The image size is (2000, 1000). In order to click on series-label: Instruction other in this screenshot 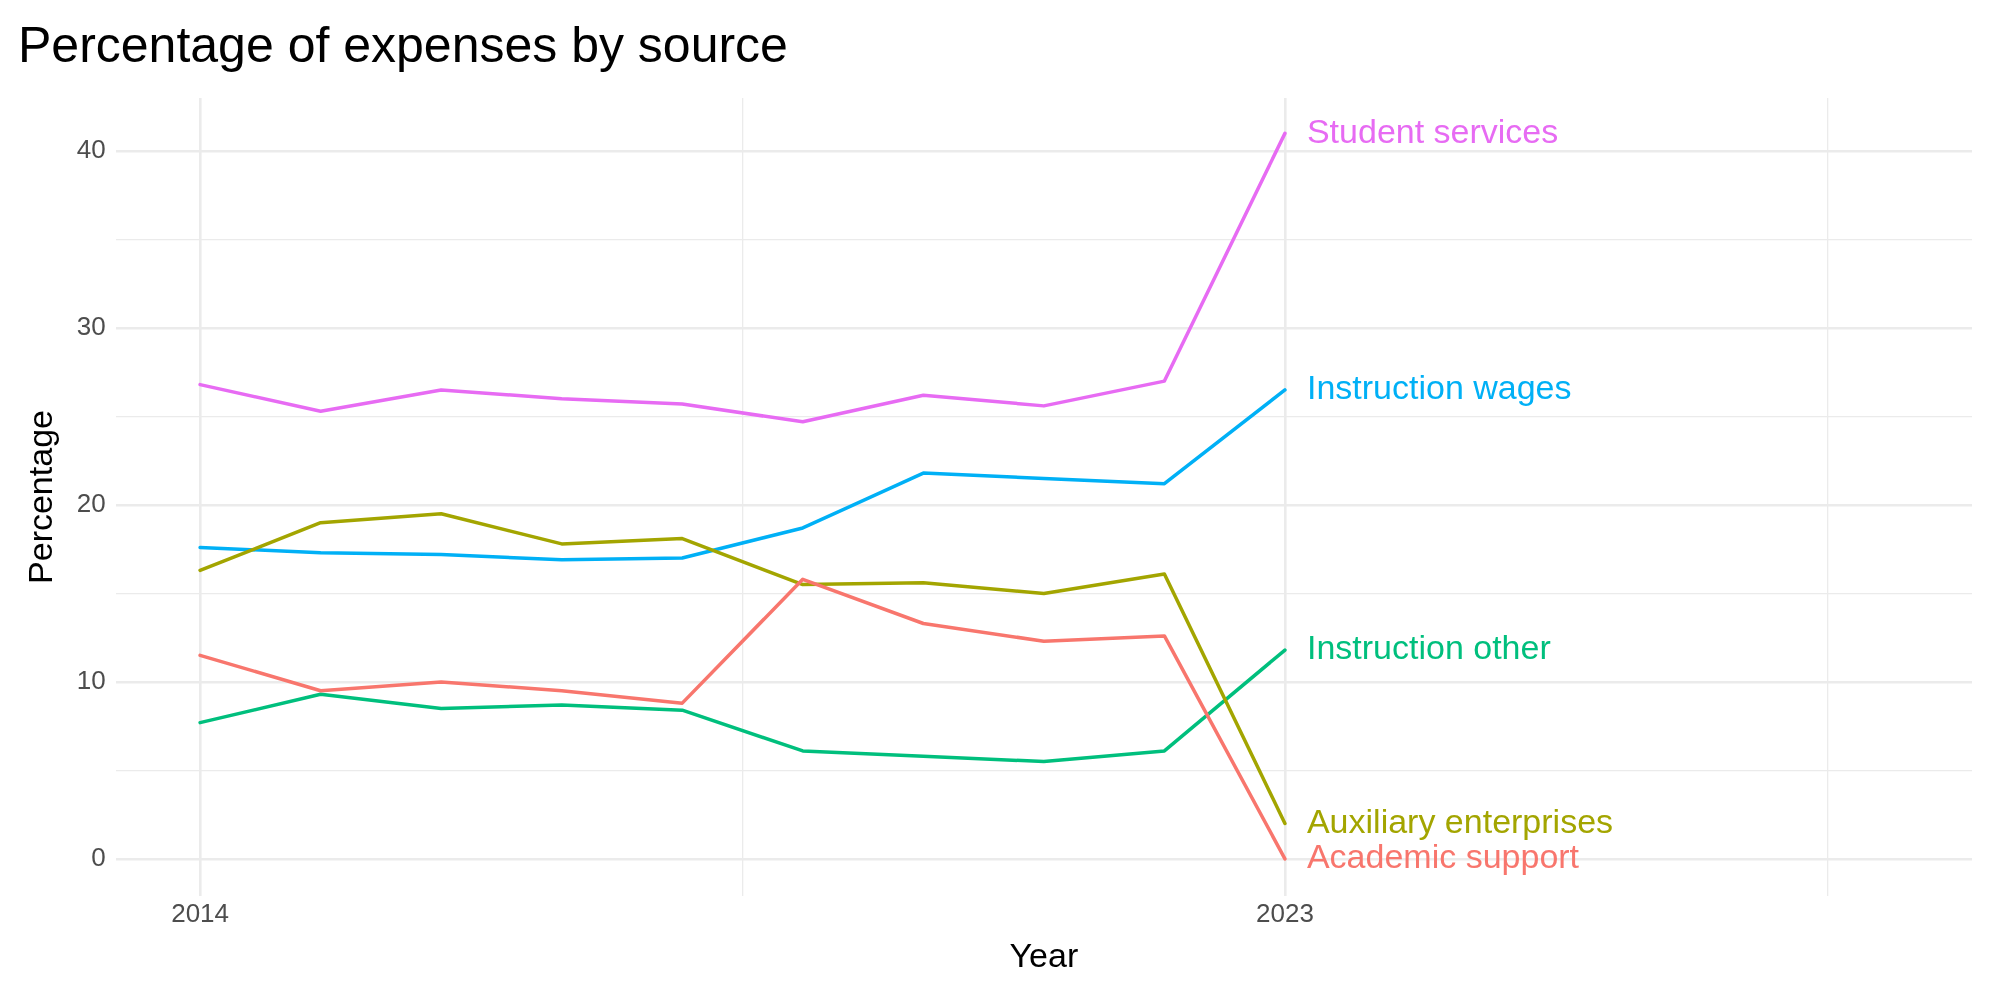, I will do `click(1428, 647)`.